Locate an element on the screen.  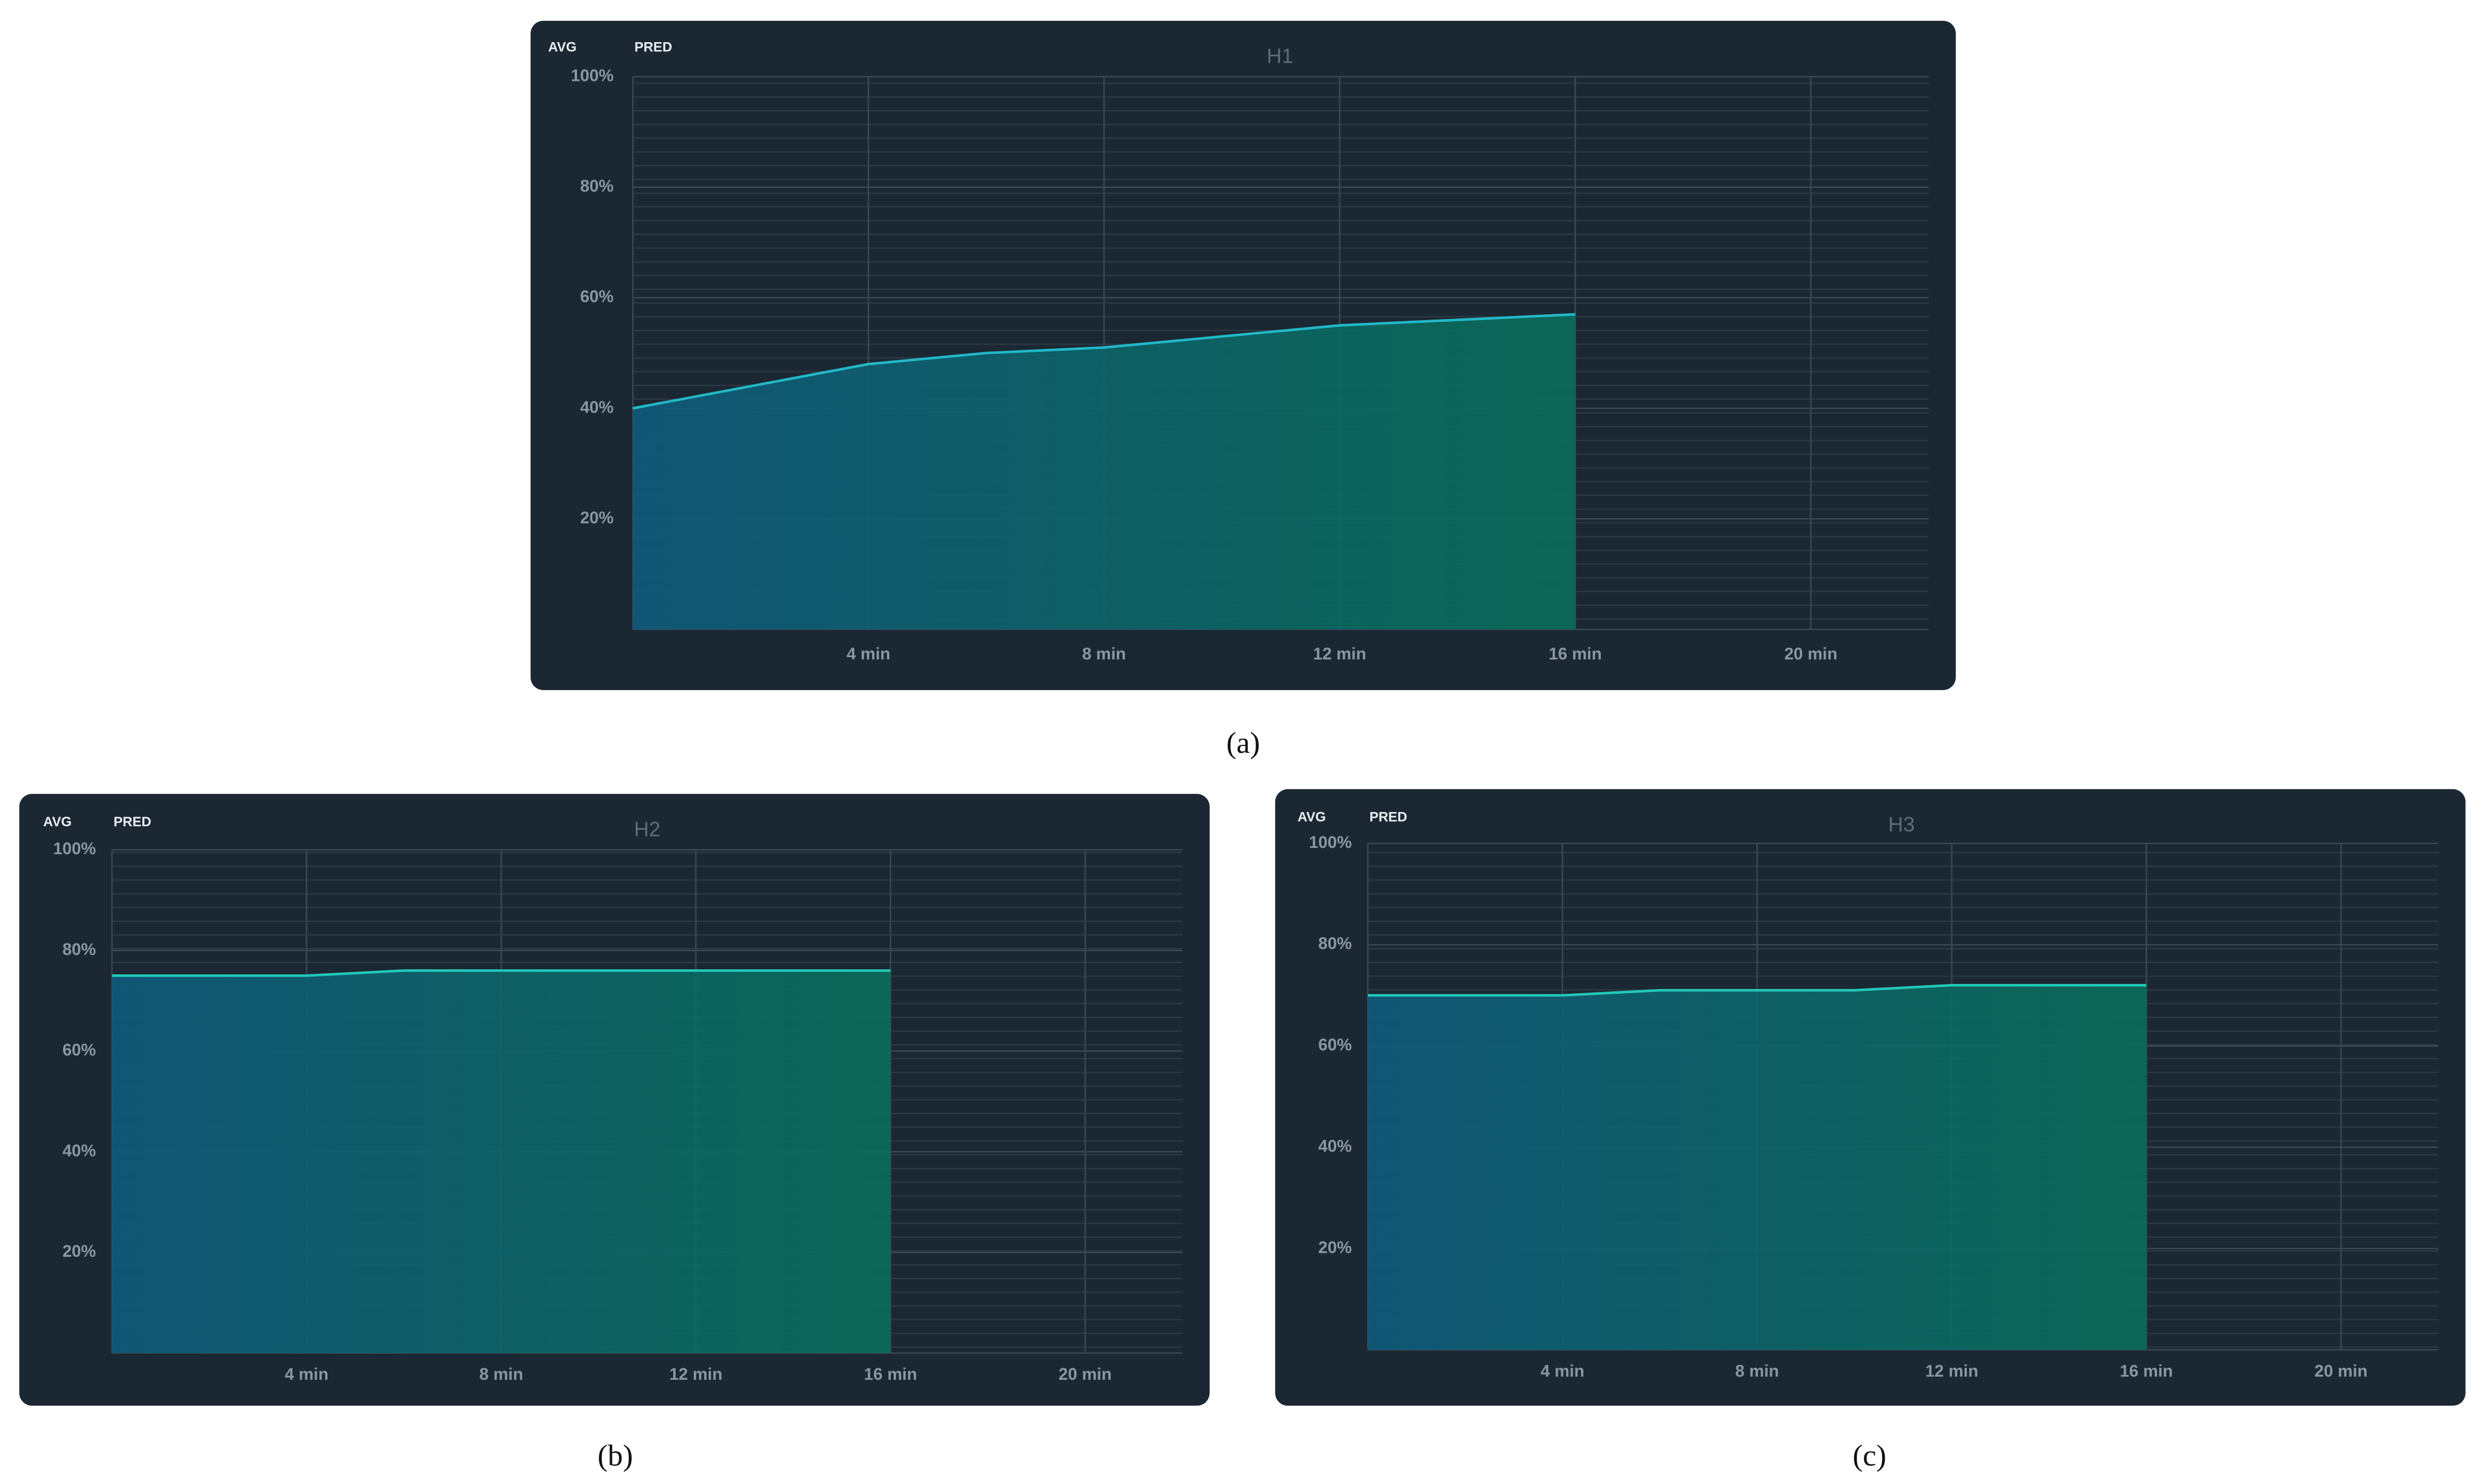
caption: (a) is located at coordinates (1243, 743).